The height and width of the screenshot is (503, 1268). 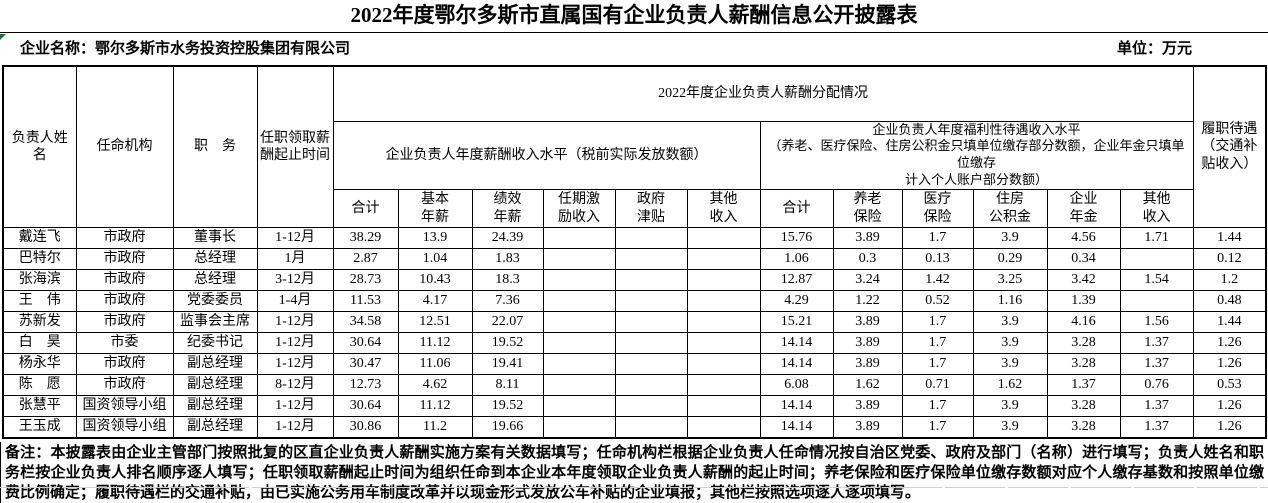 I want to click on header-govt-allowance: 政府 津贴, so click(x=651, y=209).